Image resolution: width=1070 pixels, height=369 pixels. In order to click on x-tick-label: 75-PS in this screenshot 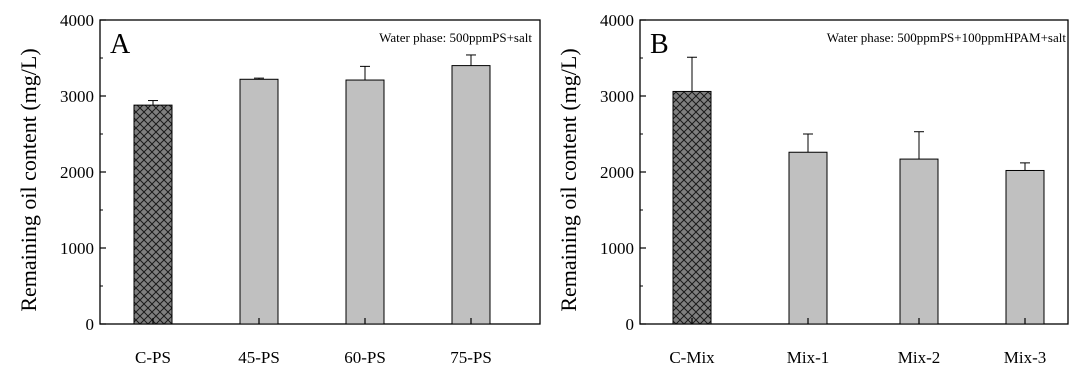, I will do `click(471, 357)`.